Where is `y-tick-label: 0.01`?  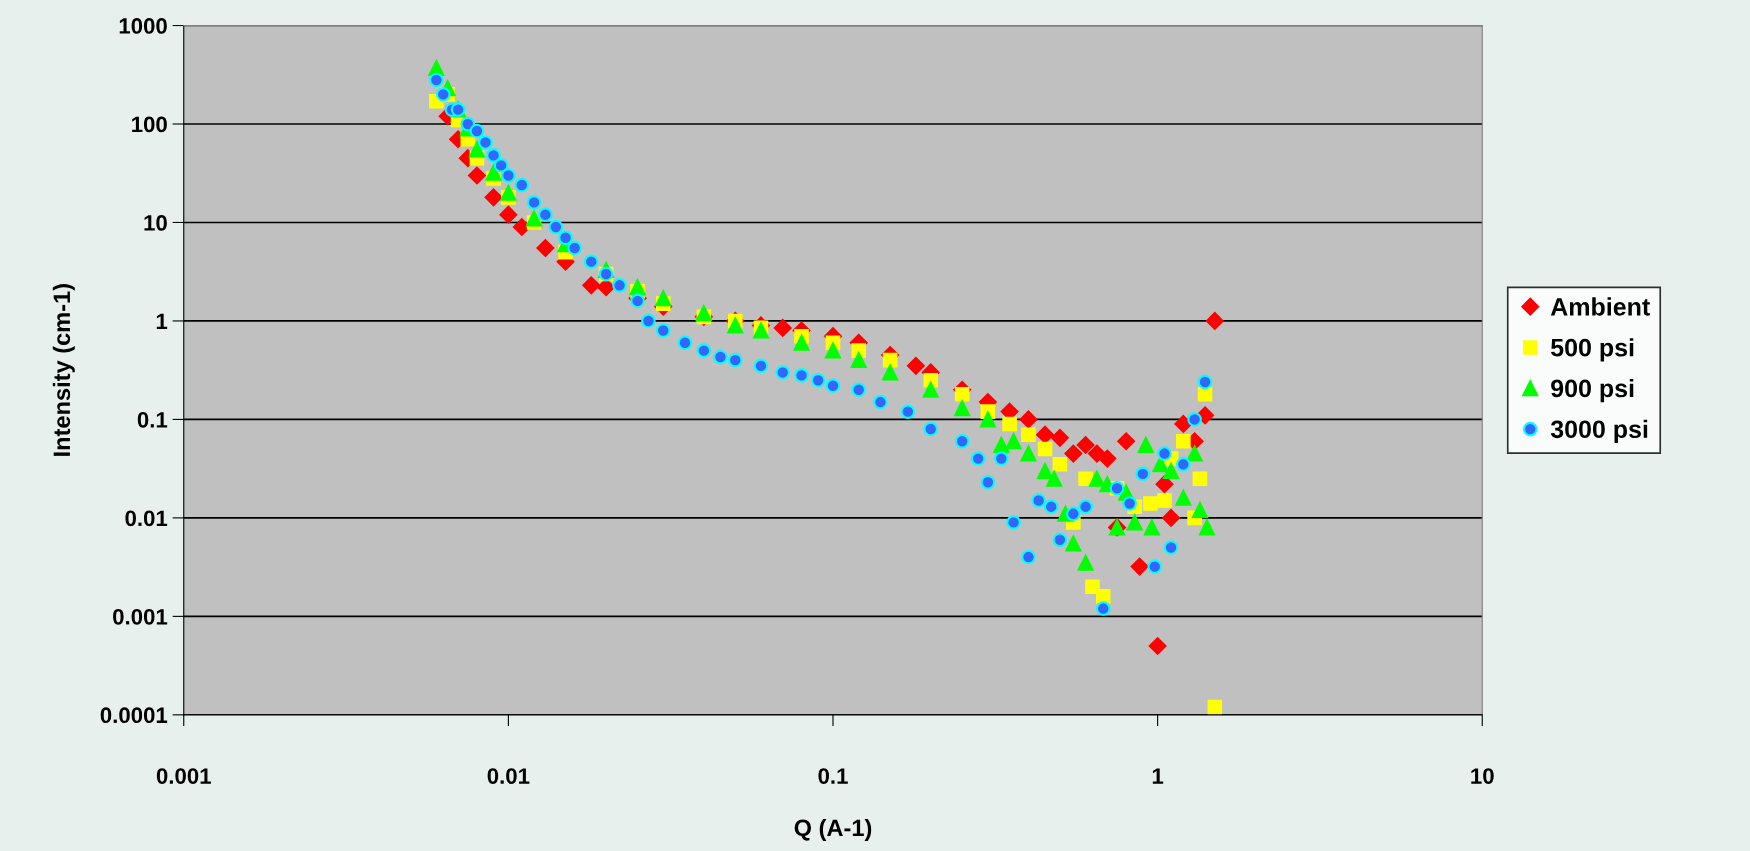 y-tick-label: 0.01 is located at coordinates (146, 518).